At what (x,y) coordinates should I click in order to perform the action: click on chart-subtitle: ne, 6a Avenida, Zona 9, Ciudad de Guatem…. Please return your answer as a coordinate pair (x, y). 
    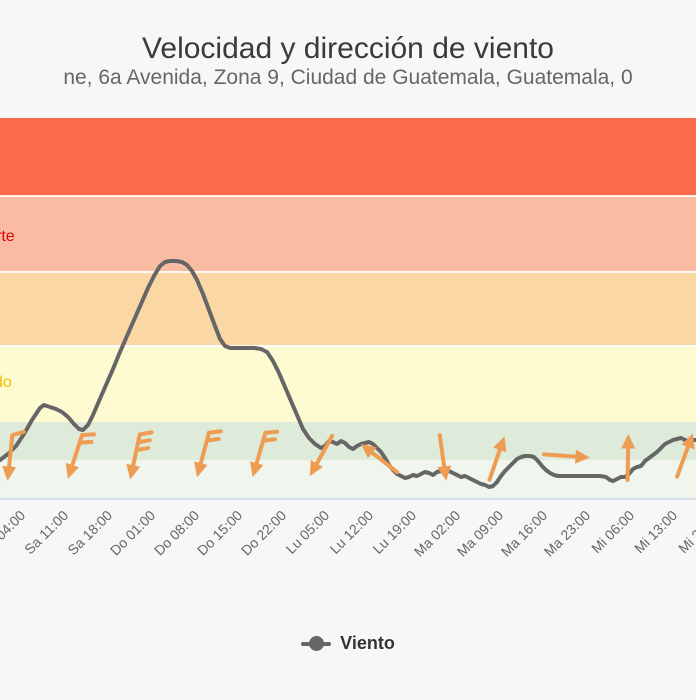
    Looking at the image, I should click on (348, 77).